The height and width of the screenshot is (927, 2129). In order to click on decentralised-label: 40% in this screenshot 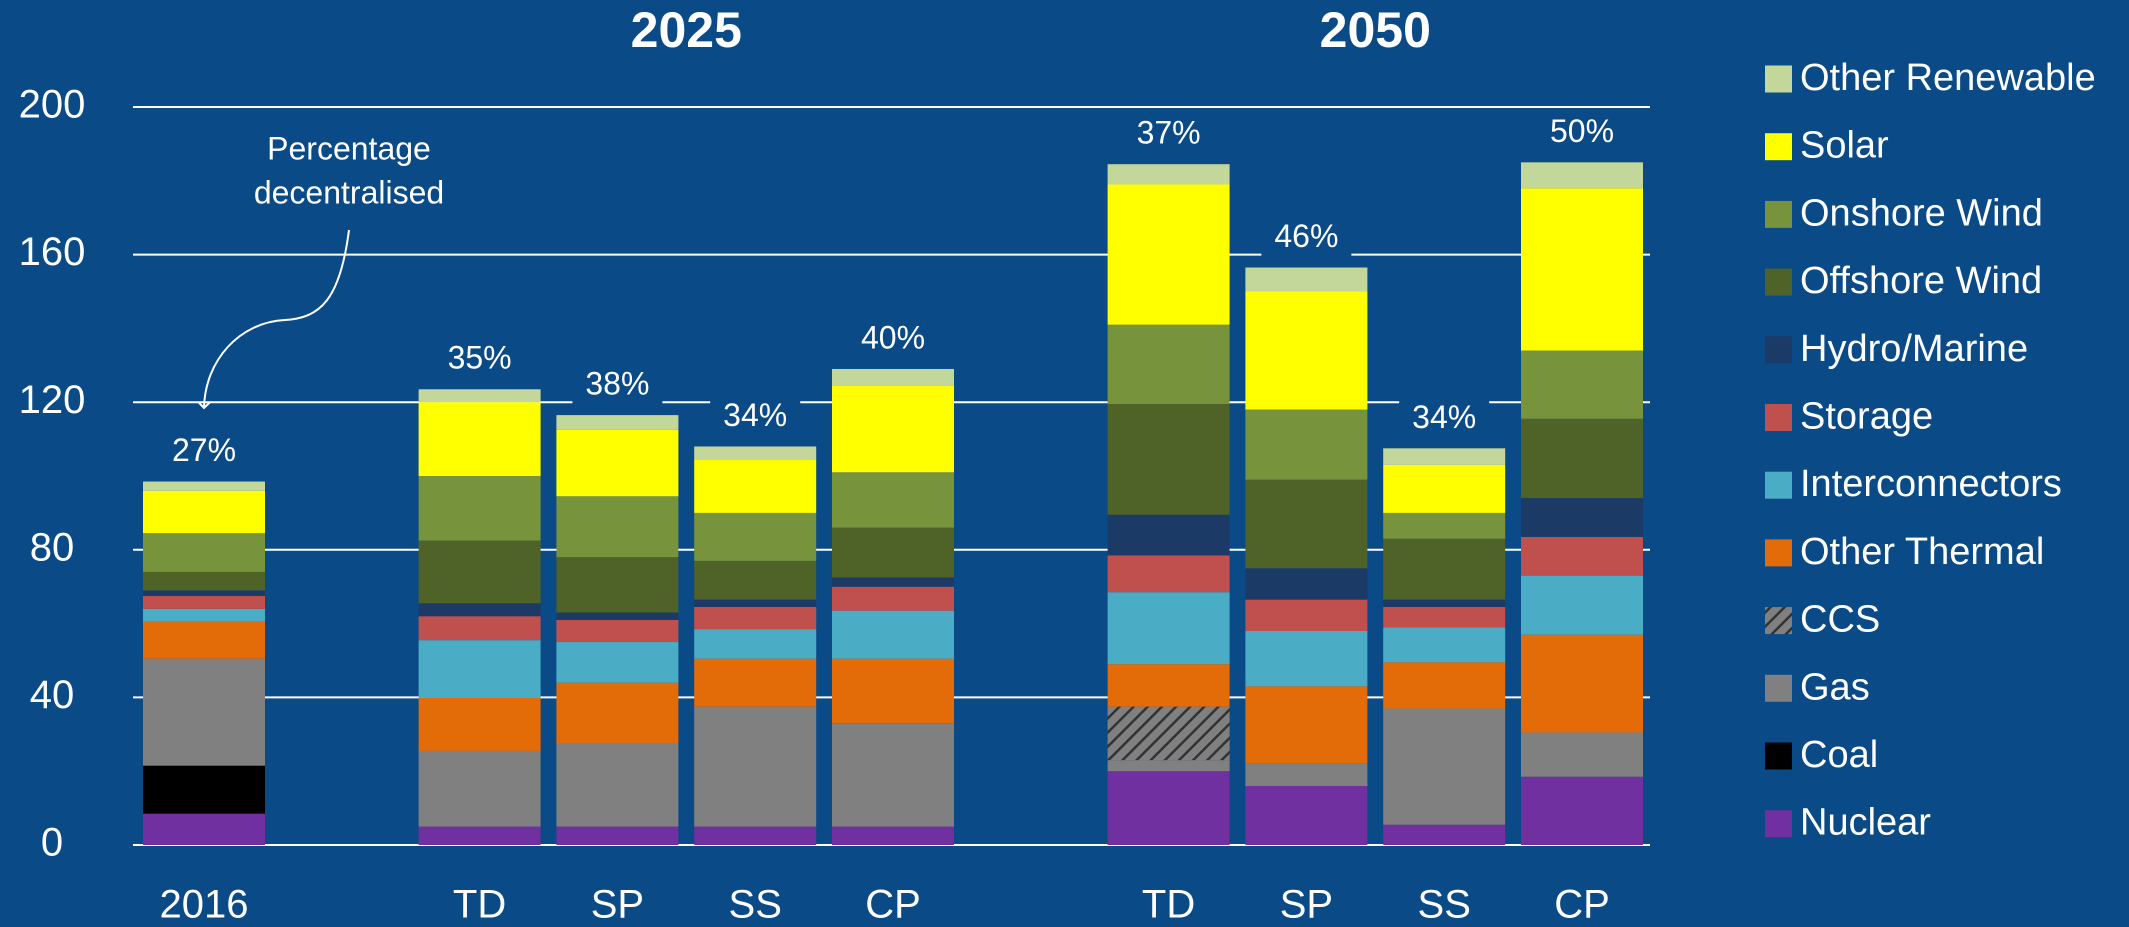, I will do `click(893, 337)`.